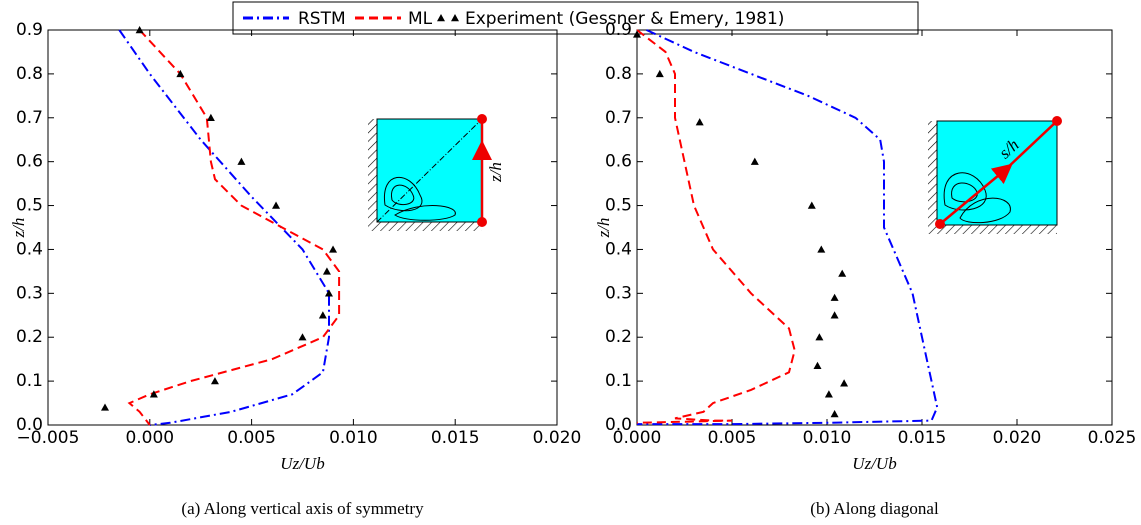  What do you see at coordinates (874, 508) in the screenshot?
I see `caption: (b) Along diagonal` at bounding box center [874, 508].